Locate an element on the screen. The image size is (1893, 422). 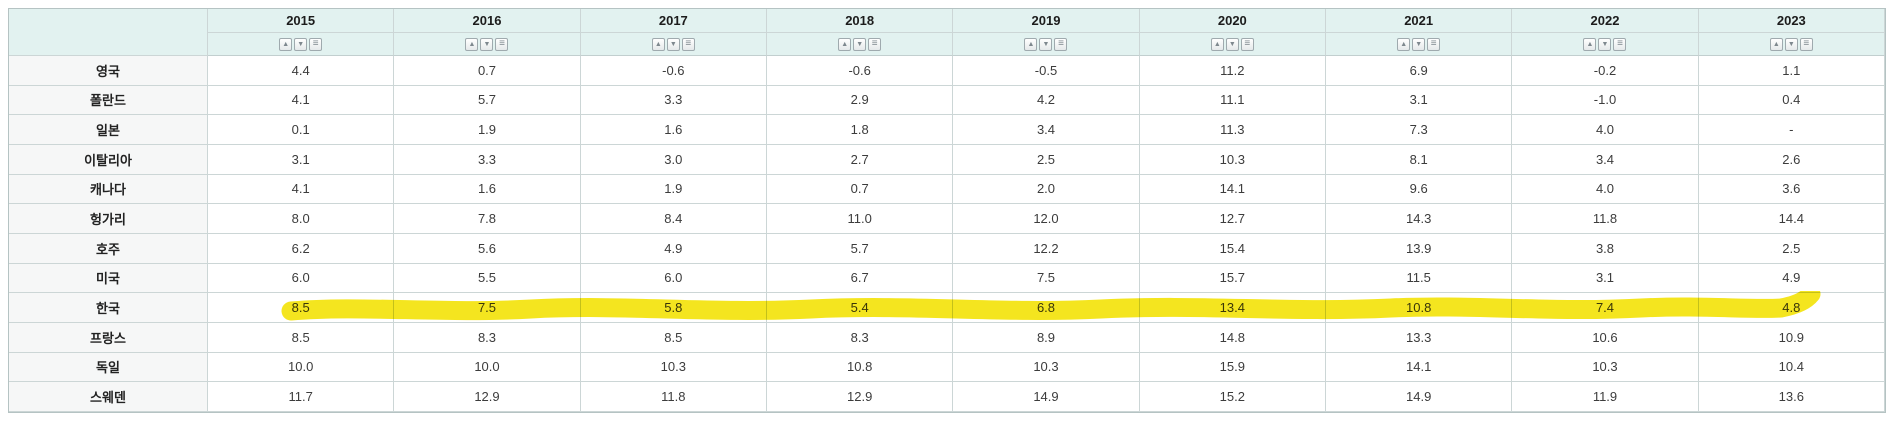
cell-value: -1.0 is located at coordinates (1605, 100).